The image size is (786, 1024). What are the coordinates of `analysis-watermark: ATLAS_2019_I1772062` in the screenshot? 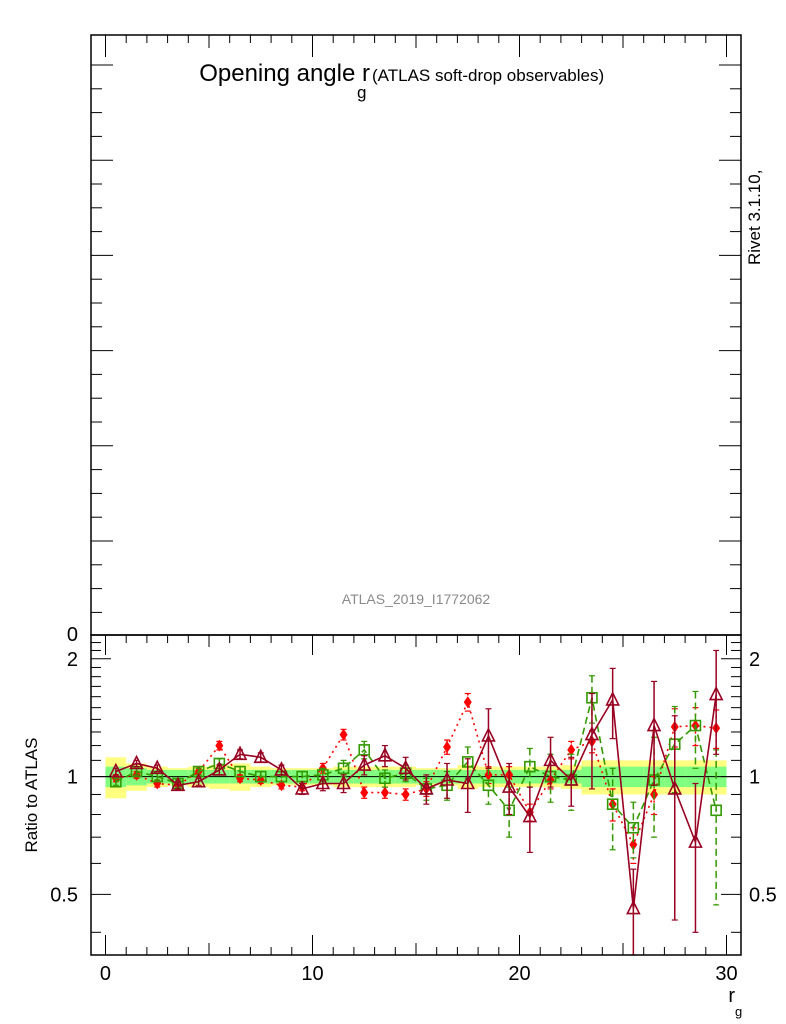 It's located at (416, 599).